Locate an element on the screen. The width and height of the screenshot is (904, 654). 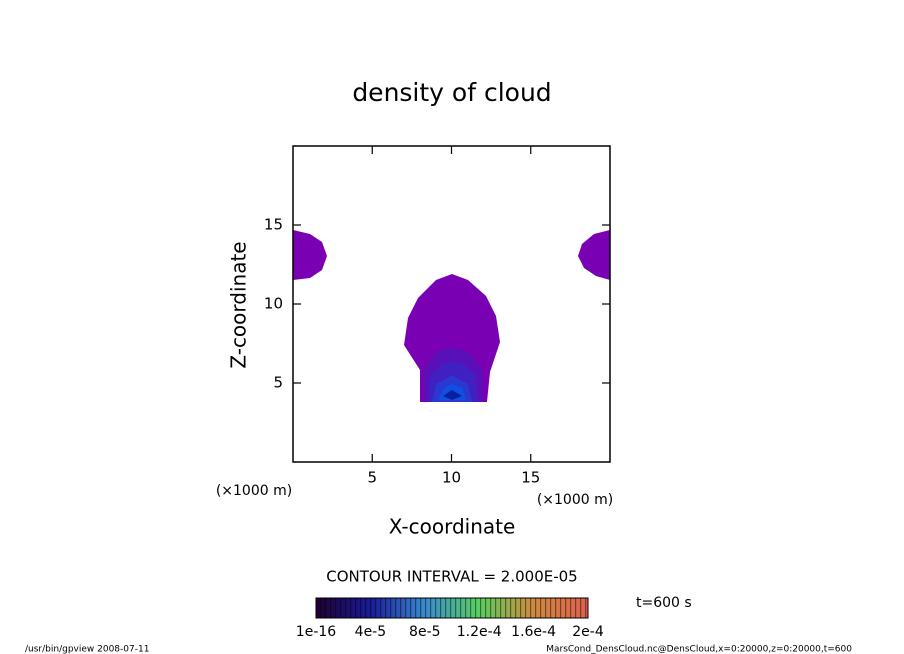
colorbar-tick-label: 1.6e-4 is located at coordinates (533, 632).